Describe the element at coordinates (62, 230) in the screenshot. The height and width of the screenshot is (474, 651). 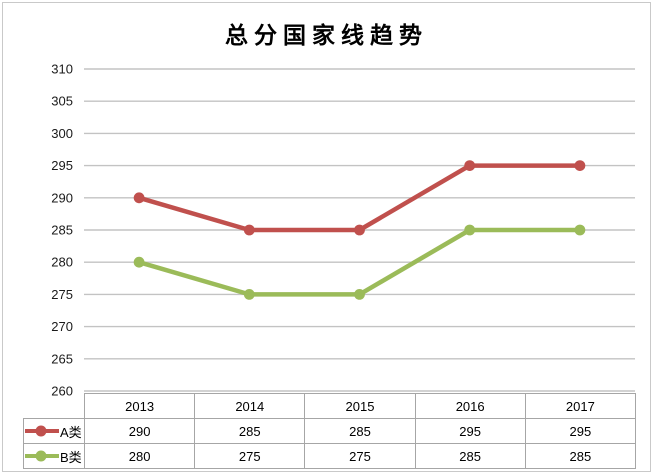
I see `y-axis-tick-label: 285` at that location.